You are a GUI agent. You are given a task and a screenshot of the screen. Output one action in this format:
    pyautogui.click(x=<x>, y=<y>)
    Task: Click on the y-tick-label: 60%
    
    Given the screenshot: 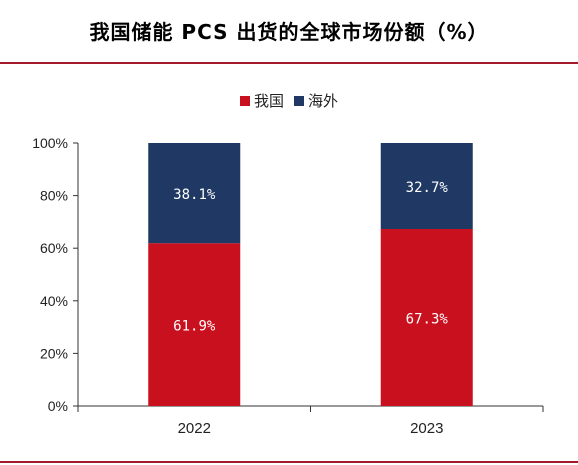 What is the action you would take?
    pyautogui.click(x=54, y=248)
    